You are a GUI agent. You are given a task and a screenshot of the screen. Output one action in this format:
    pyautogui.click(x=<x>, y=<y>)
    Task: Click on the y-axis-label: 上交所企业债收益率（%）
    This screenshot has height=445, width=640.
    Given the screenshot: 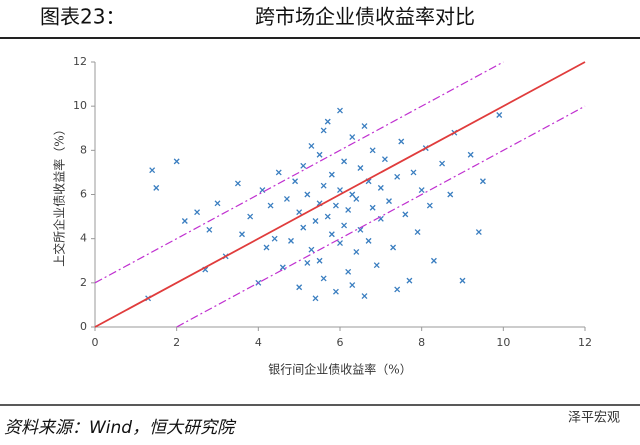 What is the action you would take?
    pyautogui.click(x=59, y=194)
    